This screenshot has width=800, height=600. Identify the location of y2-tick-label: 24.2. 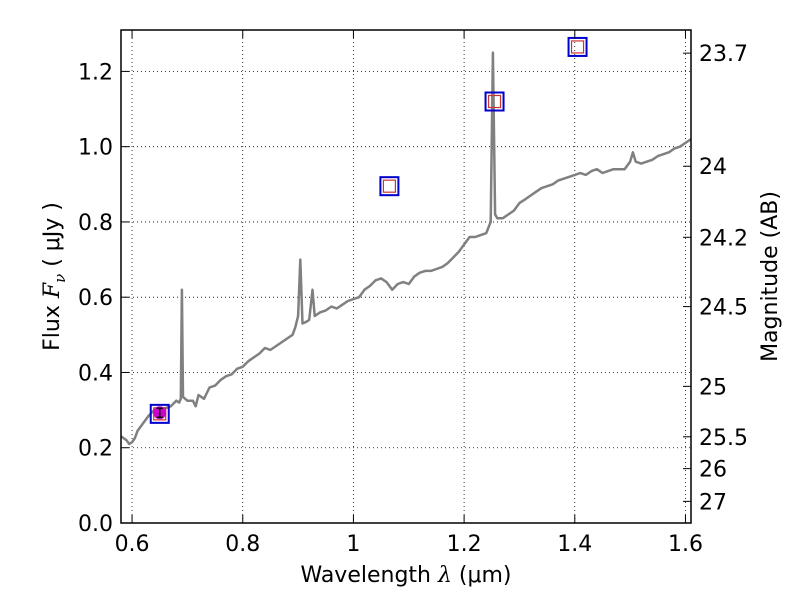
(723, 238).